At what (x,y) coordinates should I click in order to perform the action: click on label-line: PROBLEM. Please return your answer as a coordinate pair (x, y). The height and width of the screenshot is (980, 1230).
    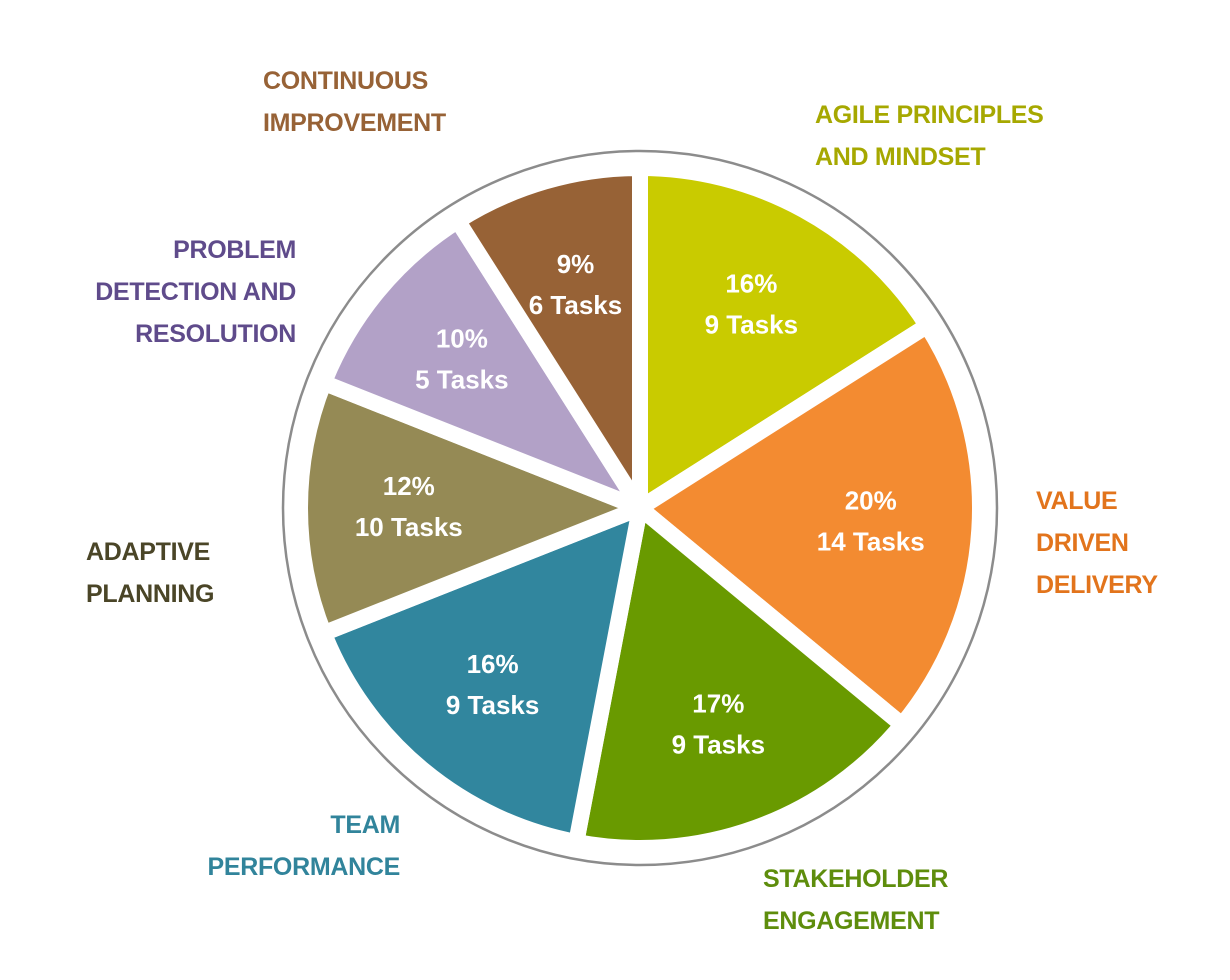
    Looking at the image, I should click on (234, 250).